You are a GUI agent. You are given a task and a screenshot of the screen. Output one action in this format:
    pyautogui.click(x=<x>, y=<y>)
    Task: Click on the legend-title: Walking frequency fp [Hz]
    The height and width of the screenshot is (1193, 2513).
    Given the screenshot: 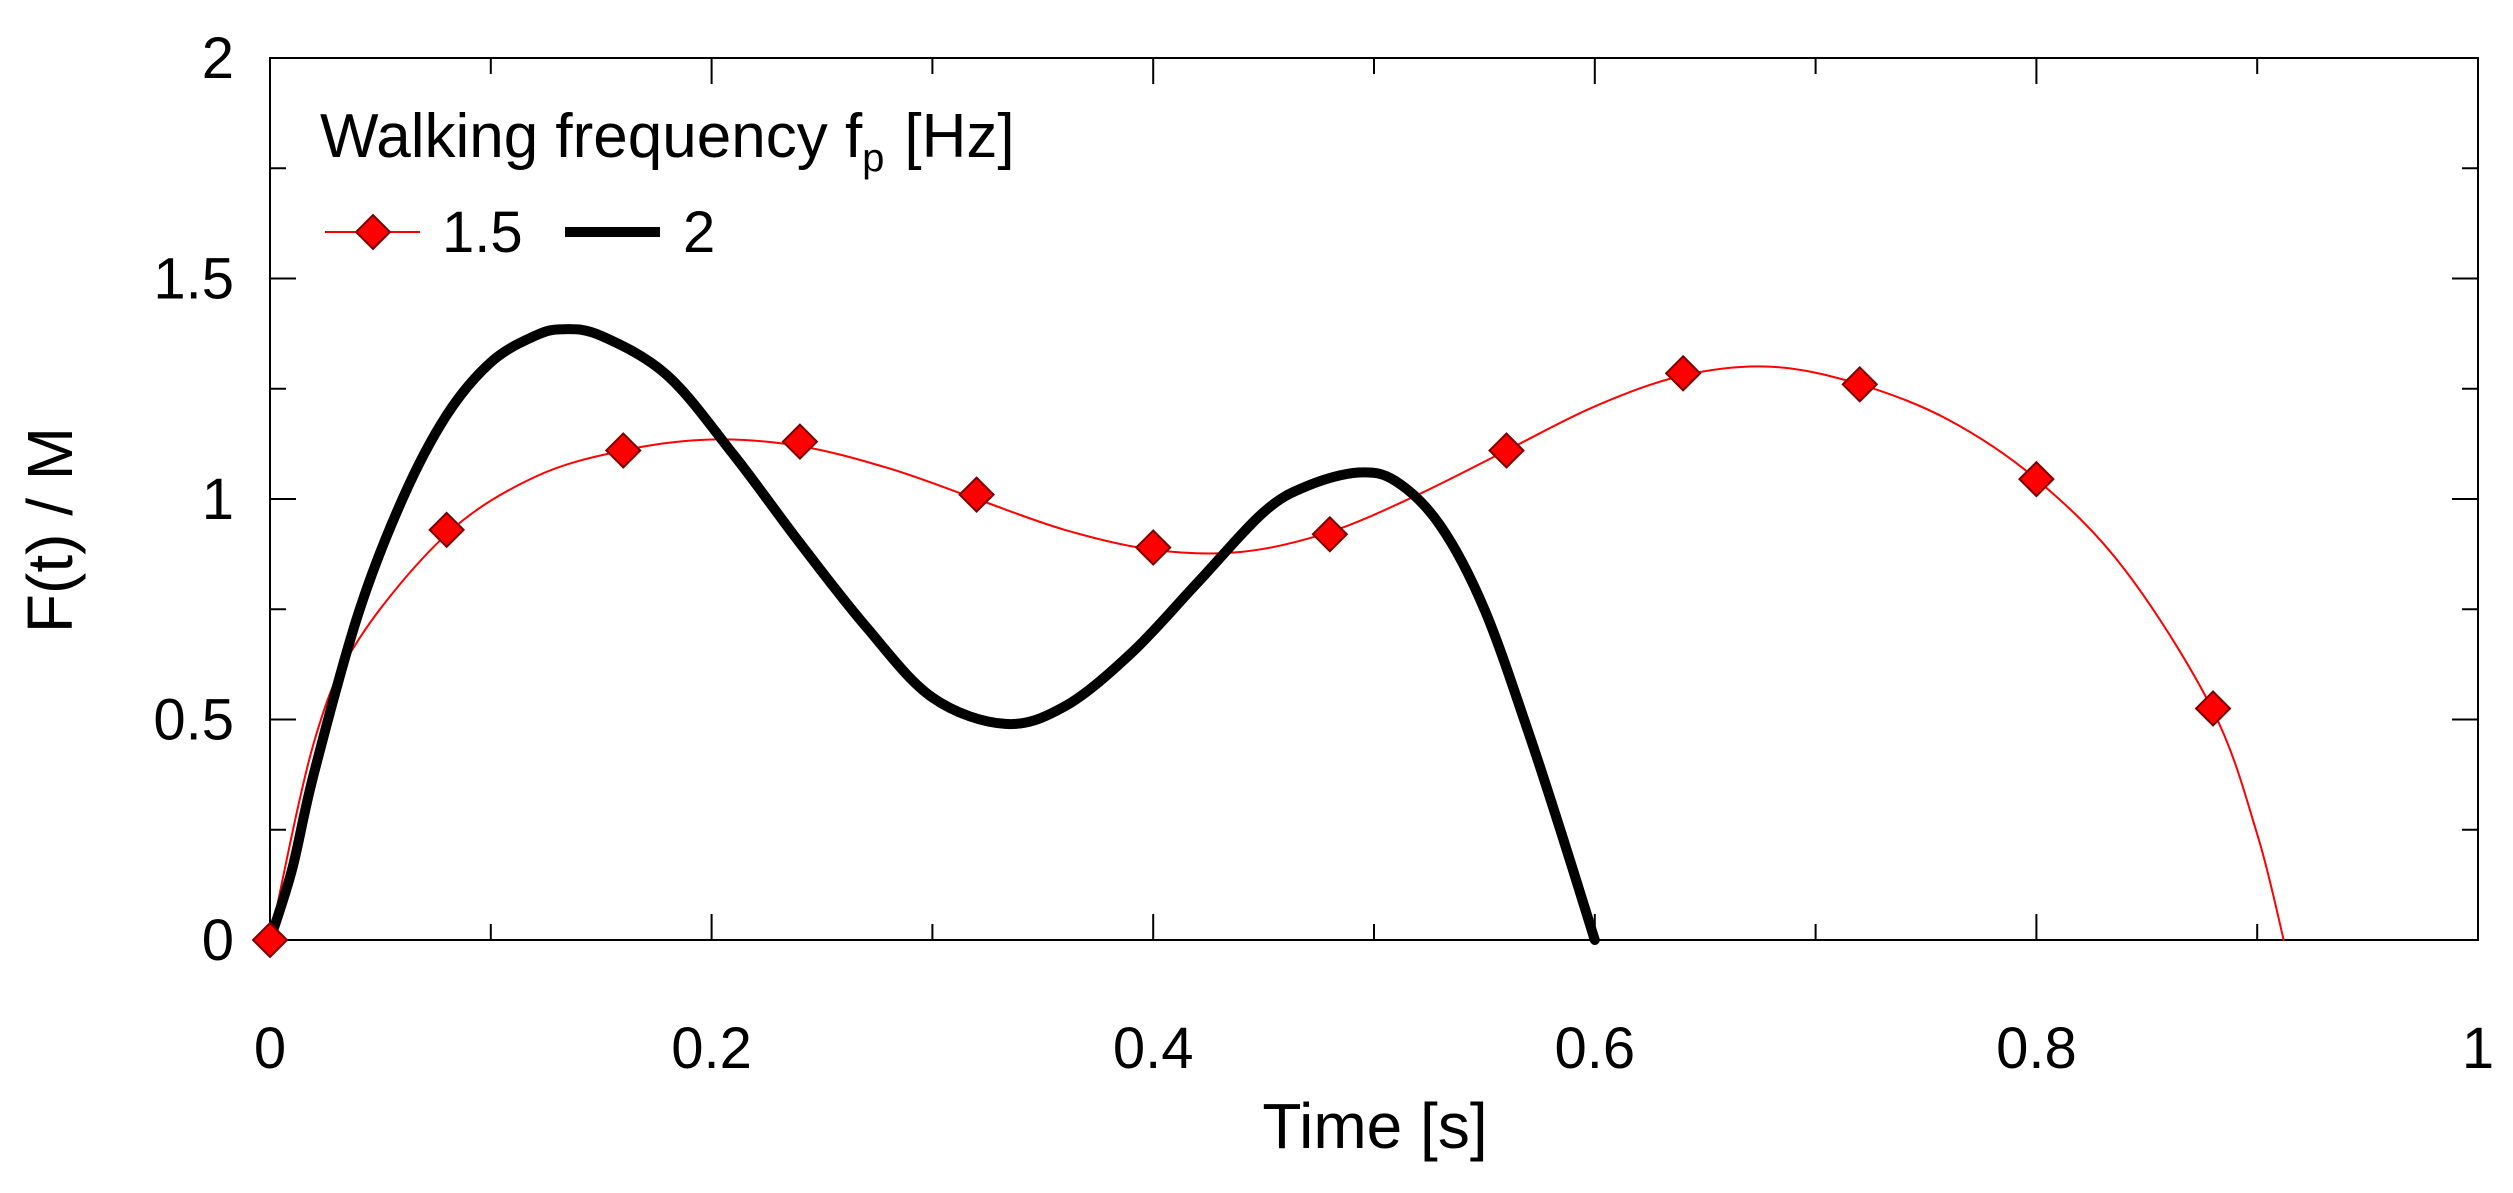 What is the action you would take?
    pyautogui.click(x=667, y=141)
    